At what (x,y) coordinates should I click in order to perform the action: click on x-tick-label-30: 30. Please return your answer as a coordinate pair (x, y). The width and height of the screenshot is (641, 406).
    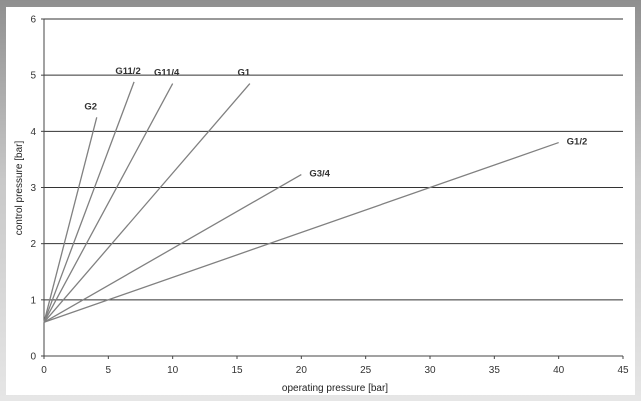
    Looking at the image, I should click on (430, 370).